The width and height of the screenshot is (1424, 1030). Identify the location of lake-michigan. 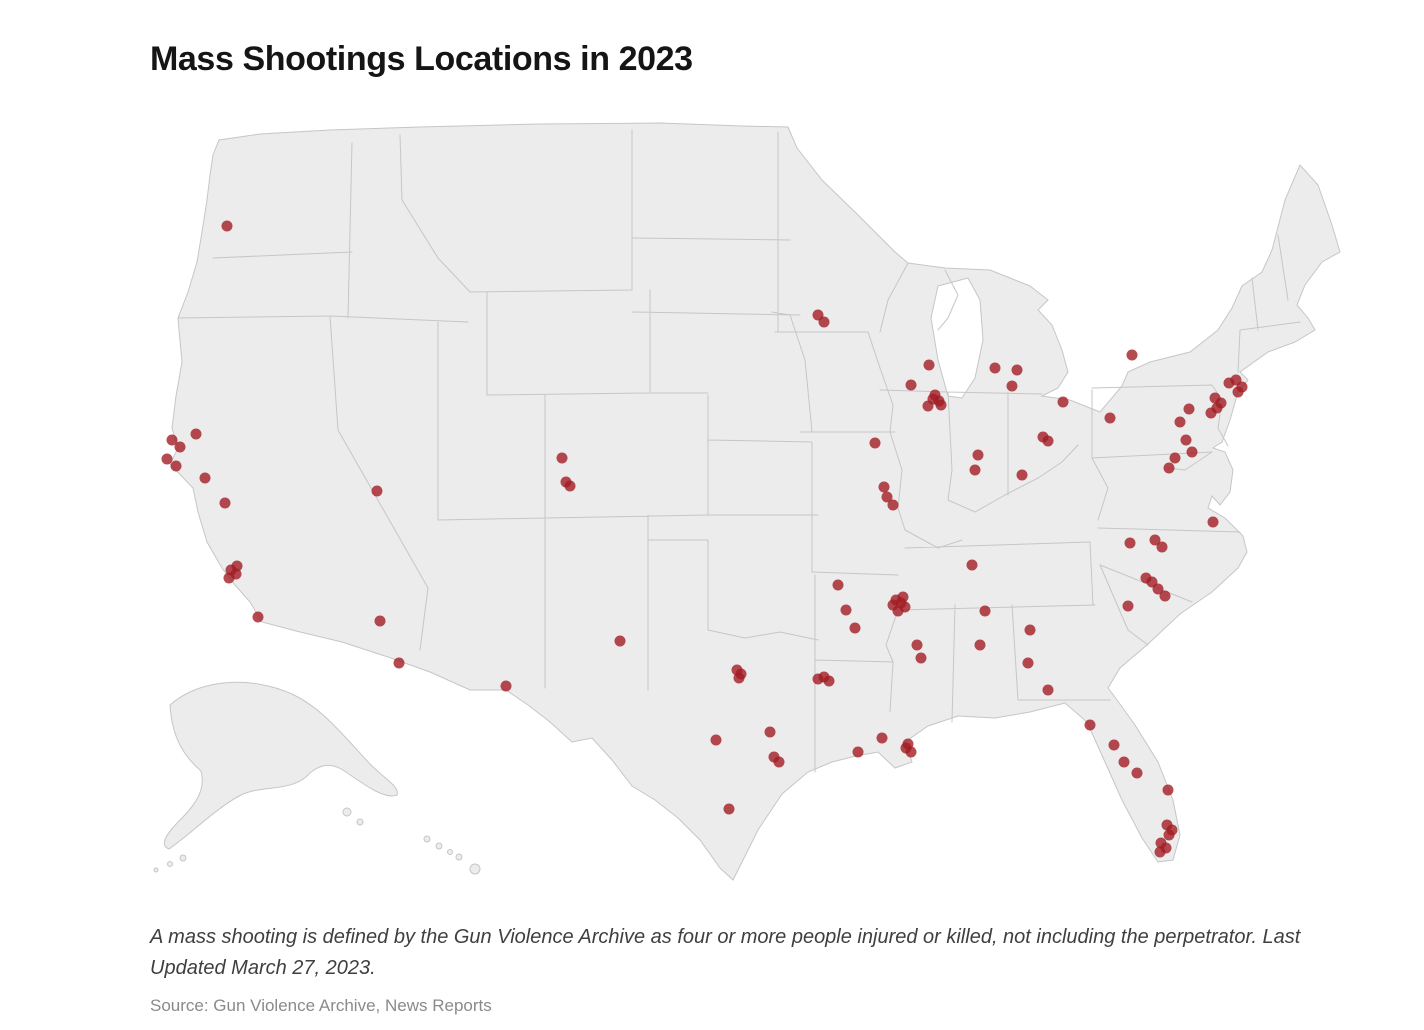
(957, 338).